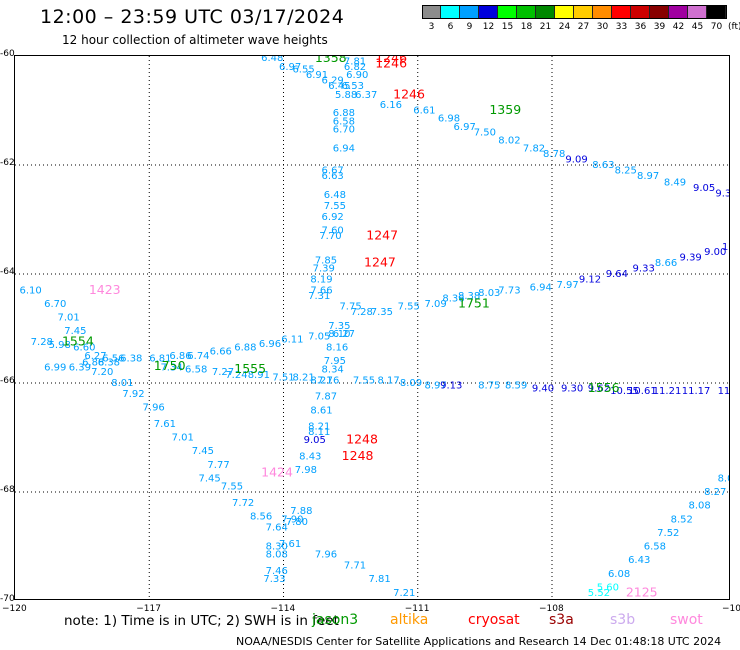 This screenshot has height=650, width=740. Describe the element at coordinates (640, 27) in the screenshot. I see `legend-swatch-label: 36` at that location.